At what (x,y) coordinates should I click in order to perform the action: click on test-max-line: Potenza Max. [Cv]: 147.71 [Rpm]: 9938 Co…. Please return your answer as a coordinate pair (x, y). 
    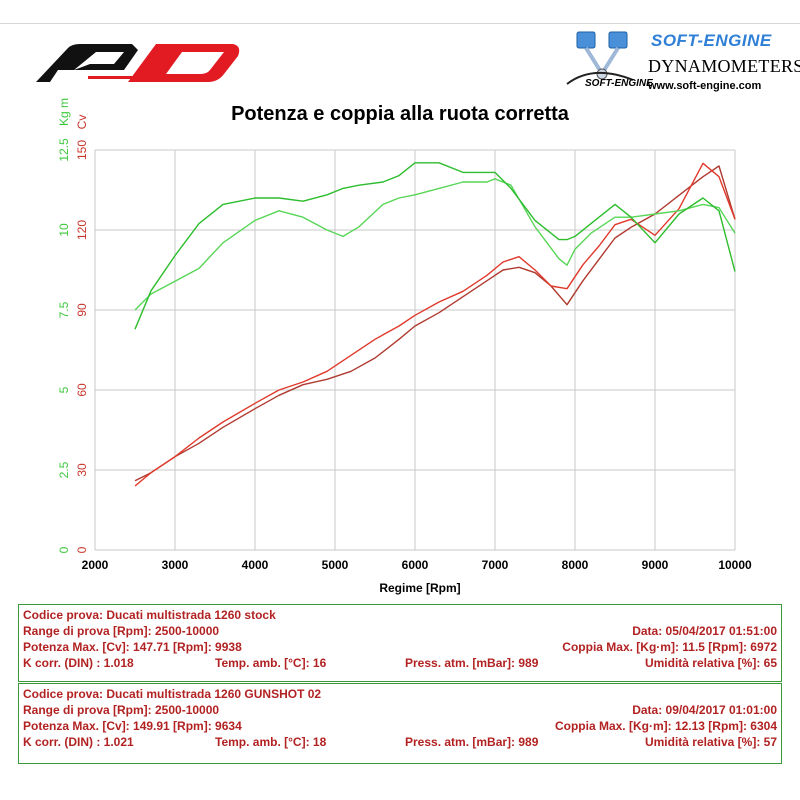
    Looking at the image, I should click on (400, 647).